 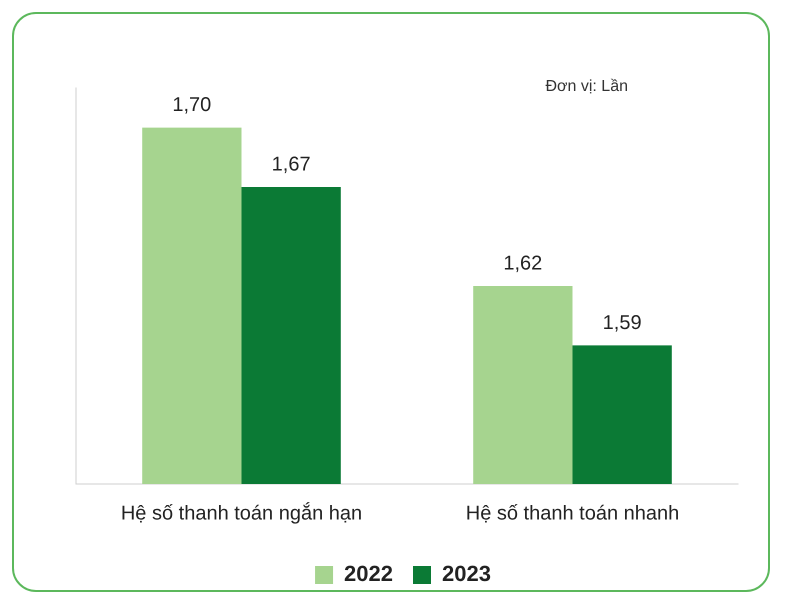 What do you see at coordinates (369, 573) in the screenshot?
I see `legend-label: 2022` at bounding box center [369, 573].